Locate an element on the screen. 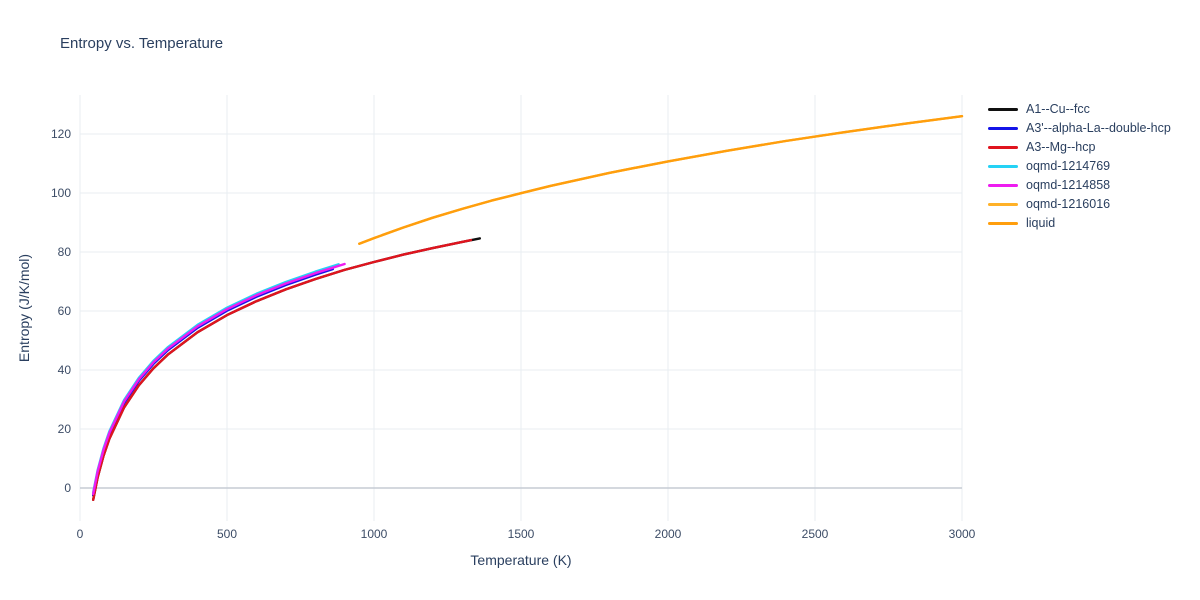  legend-item-oqmd-1214858: oqmd-1214858 is located at coordinates (1079, 185).